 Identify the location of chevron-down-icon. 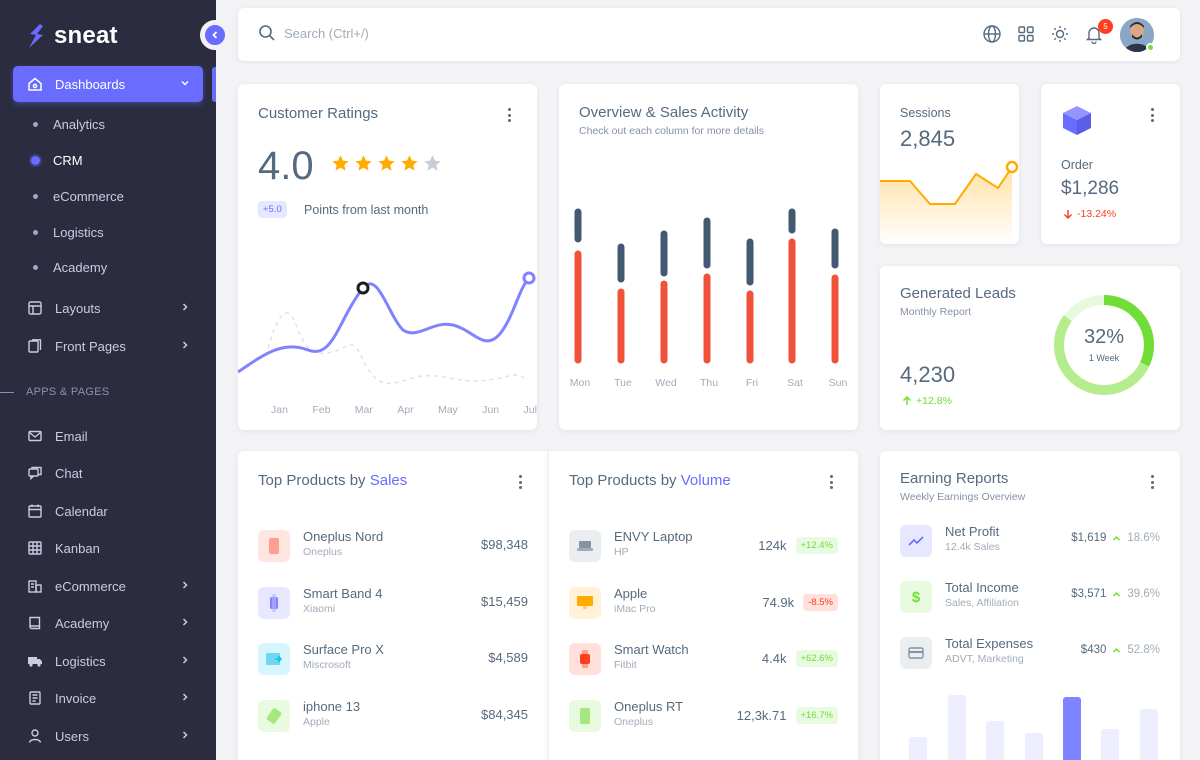
(185, 83).